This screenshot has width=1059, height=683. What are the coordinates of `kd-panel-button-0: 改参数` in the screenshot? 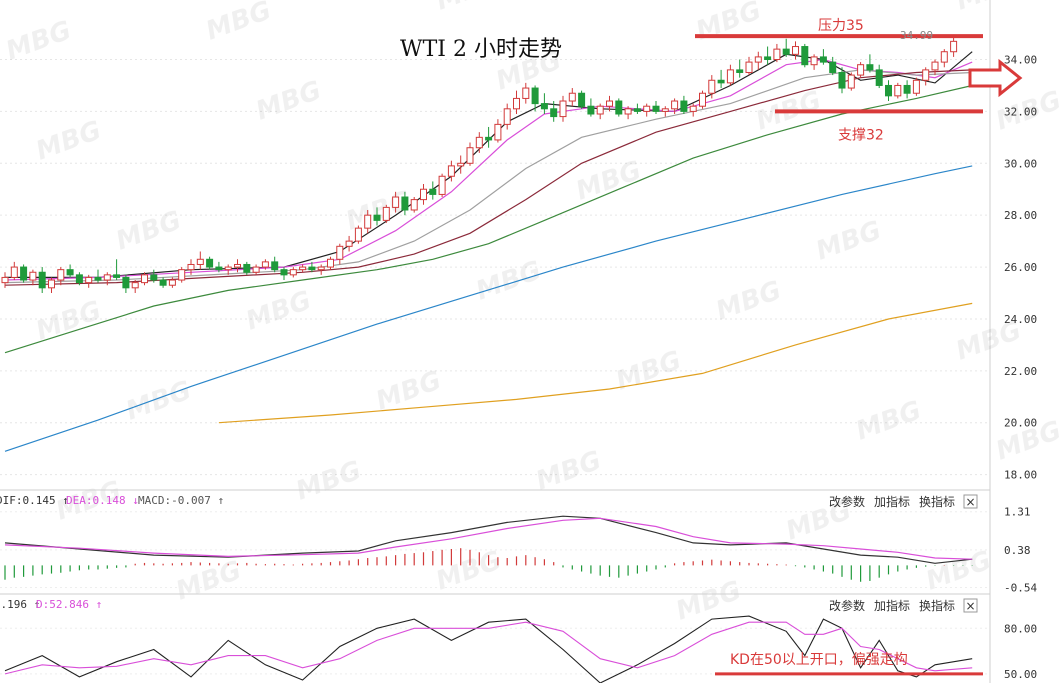 It's located at (847, 605).